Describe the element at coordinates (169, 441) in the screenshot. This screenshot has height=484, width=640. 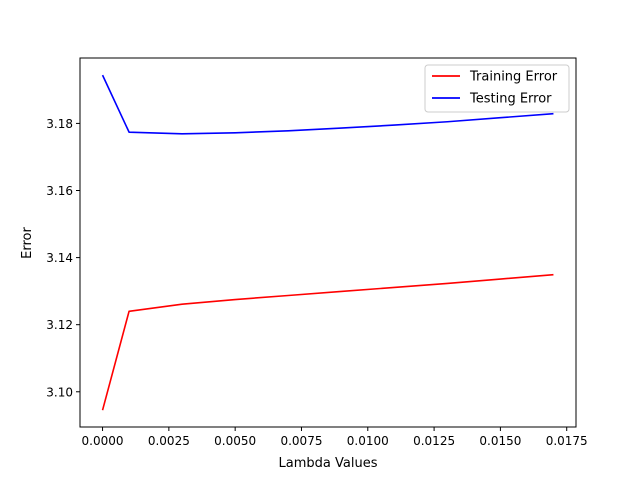
I see `x-tick-label: 0.0025` at that location.